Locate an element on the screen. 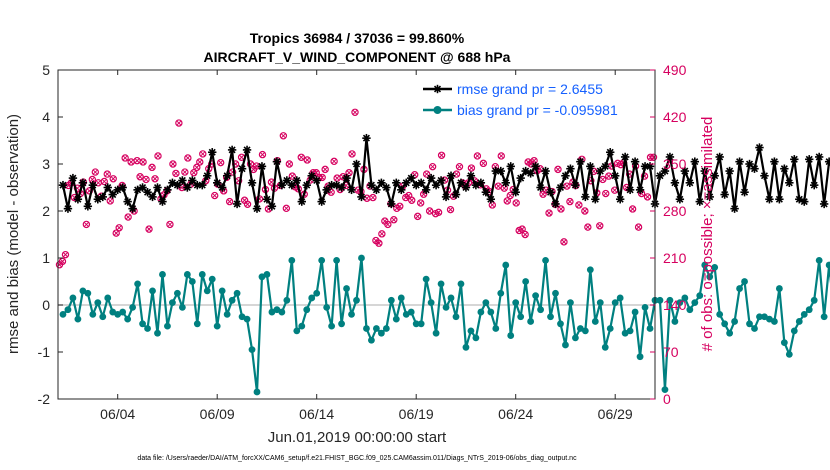 Image resolution: width=830 pixels, height=470 pixels. legend-bias-marker is located at coordinates (437, 110).